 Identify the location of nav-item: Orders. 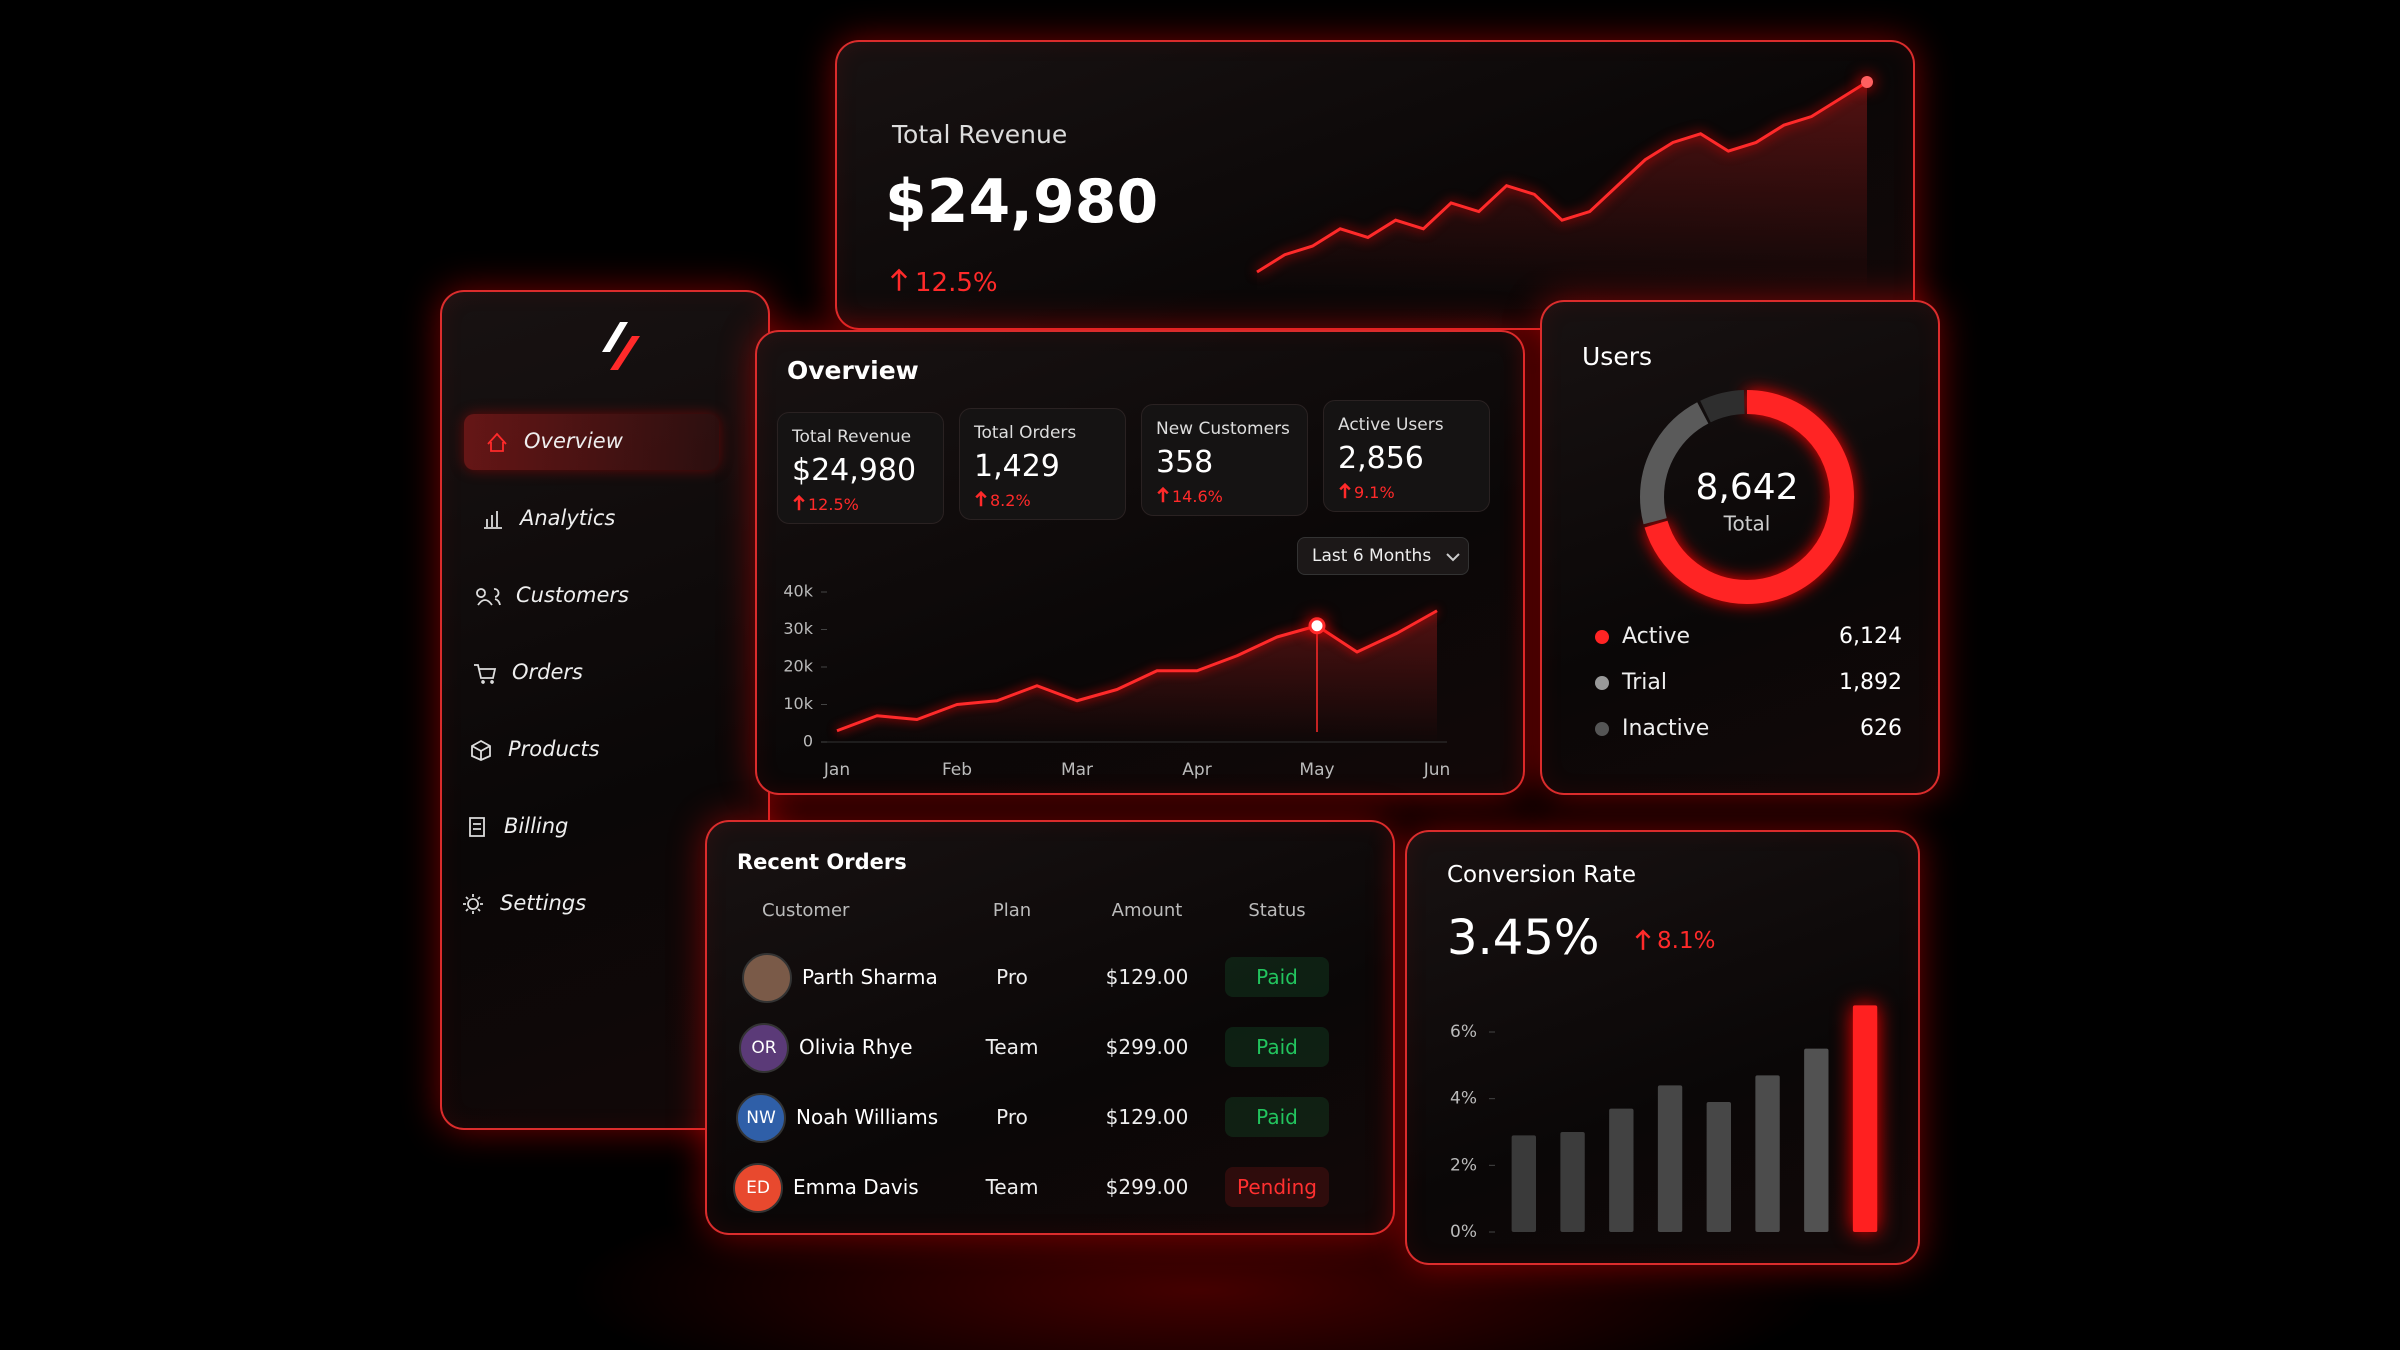
(579, 673).